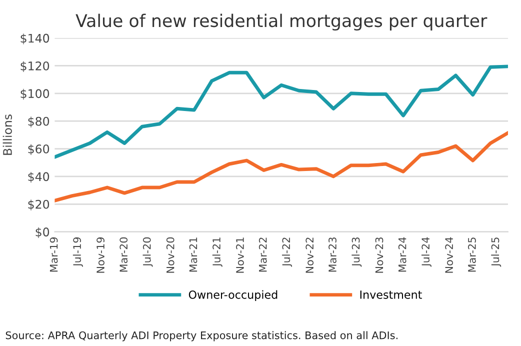  I want to click on x-tick-label: Jul-19, so click(77, 252).